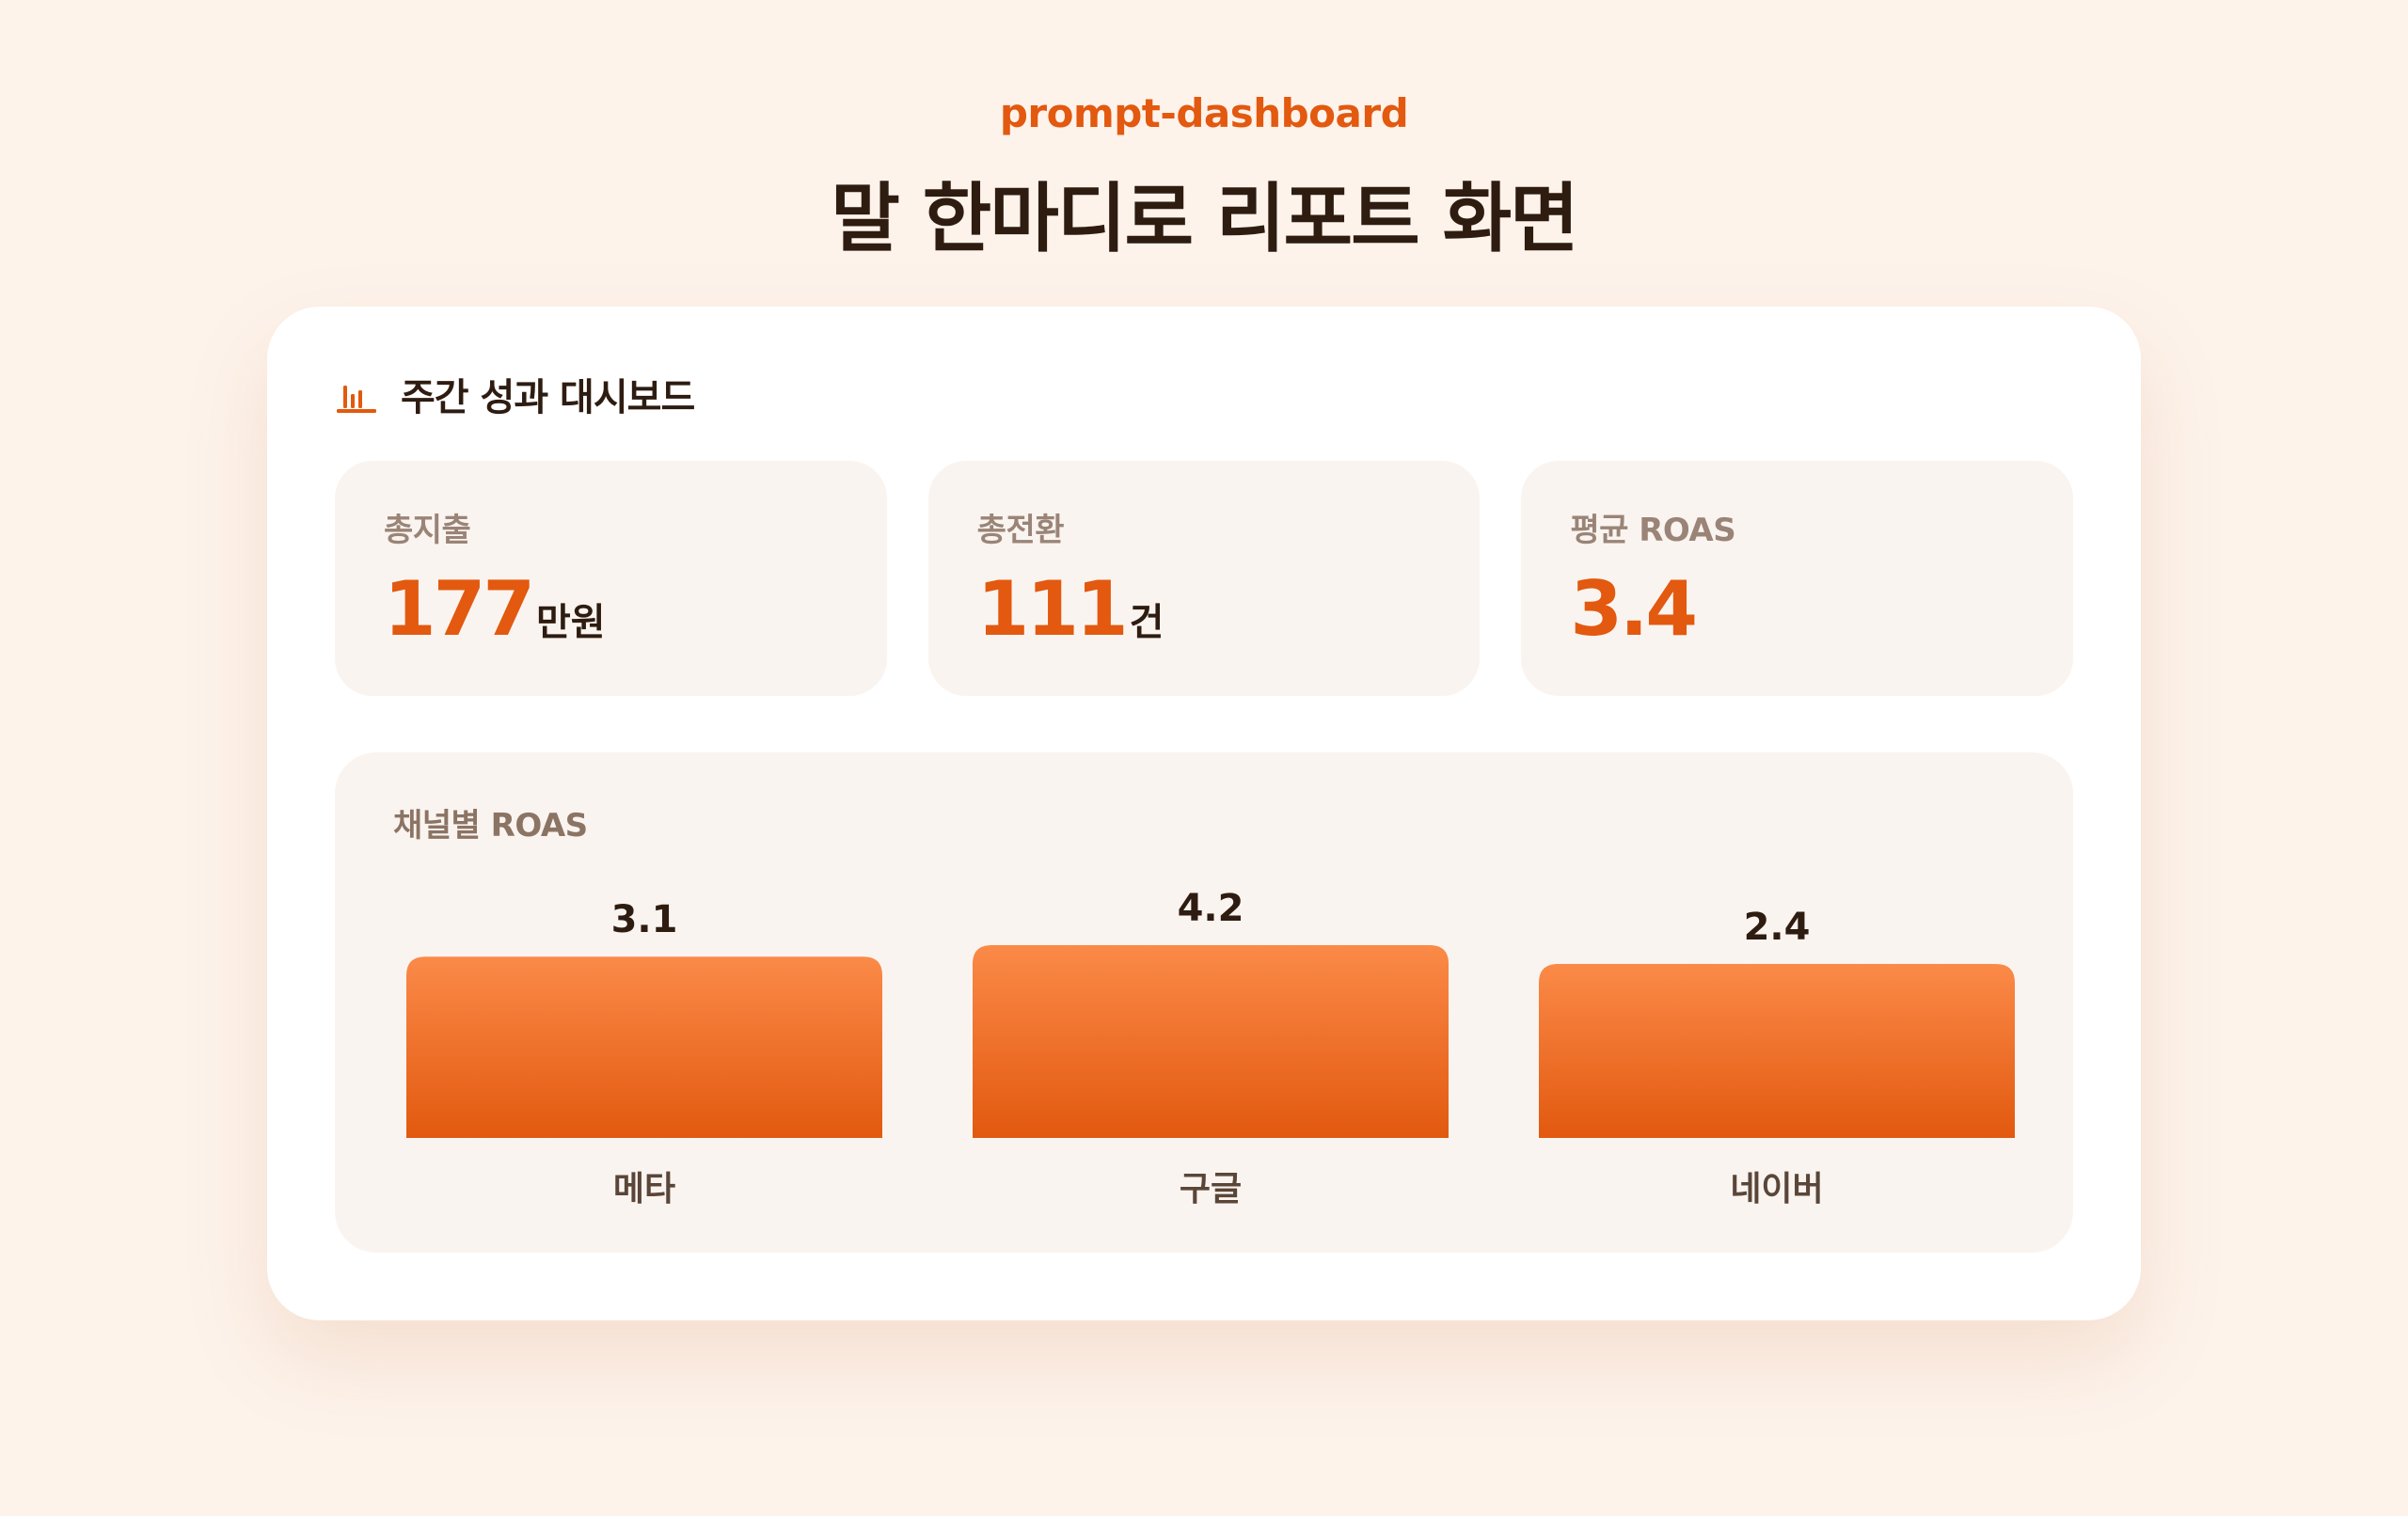 The image size is (2408, 1516). Describe the element at coordinates (1653, 530) in the screenshot. I see `kpi-label: 평균 ROAS` at that location.